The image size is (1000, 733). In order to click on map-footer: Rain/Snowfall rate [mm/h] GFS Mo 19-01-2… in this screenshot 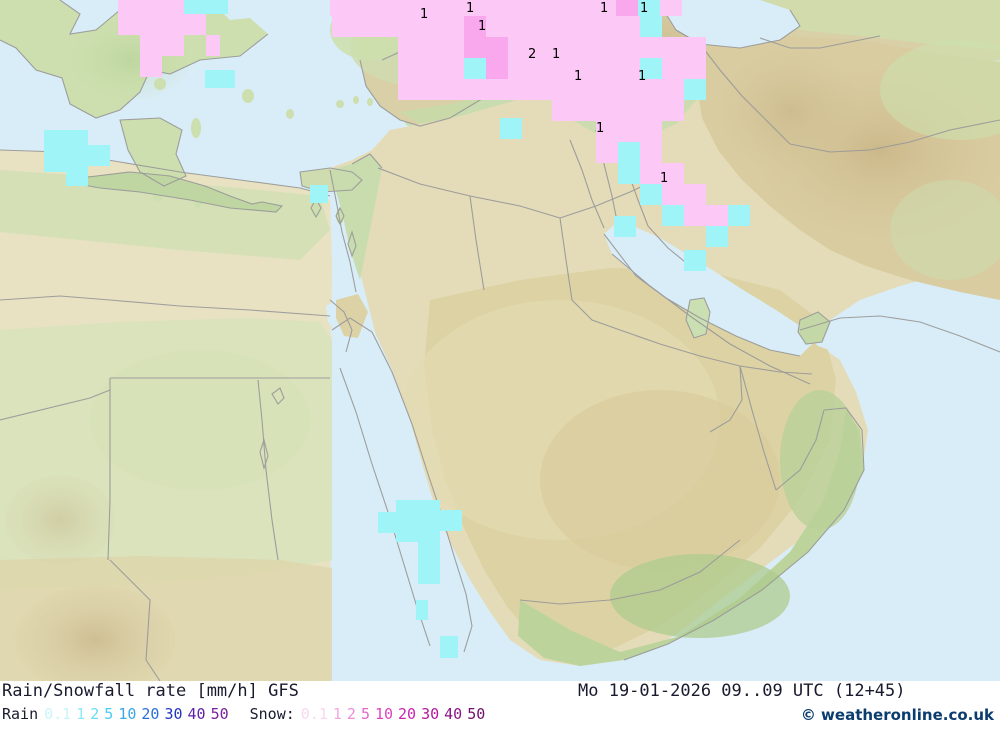, I will do `click(500, 707)`.